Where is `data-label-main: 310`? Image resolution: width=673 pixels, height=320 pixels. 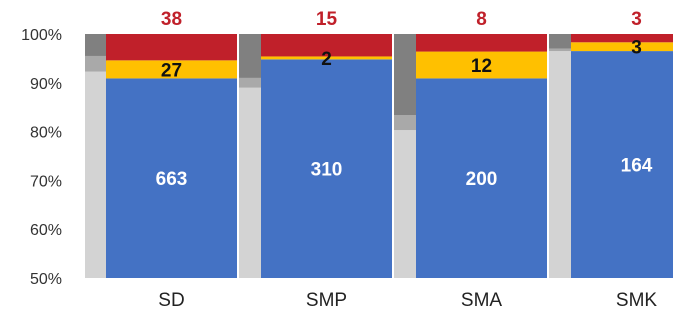 data-label-main: 310 is located at coordinates (327, 170).